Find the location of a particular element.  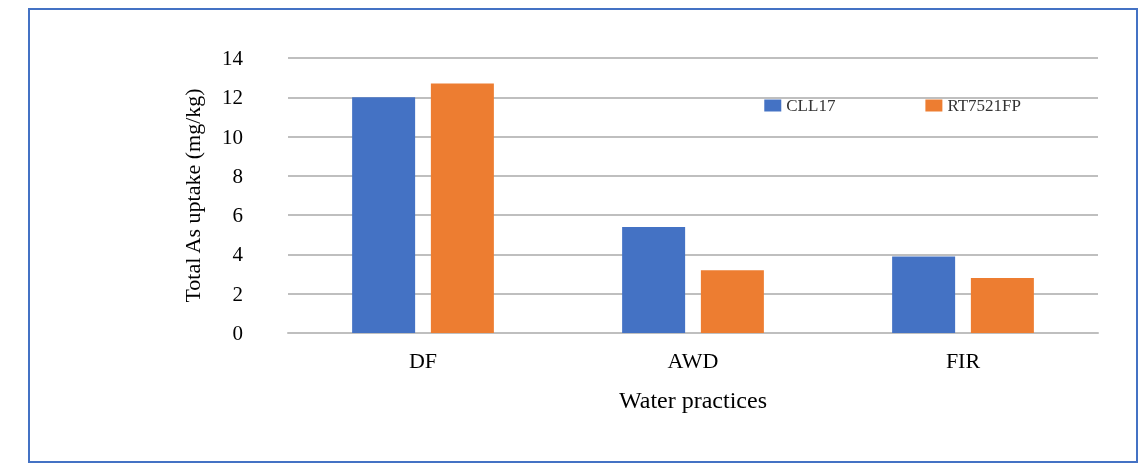

x-tick-label: FIR is located at coordinates (963, 360).